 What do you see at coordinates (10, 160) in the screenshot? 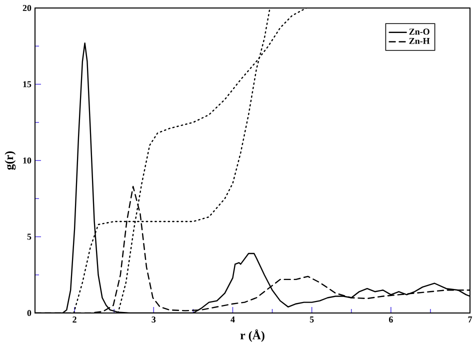
I see `y-axis-title: g(r)` at bounding box center [10, 160].